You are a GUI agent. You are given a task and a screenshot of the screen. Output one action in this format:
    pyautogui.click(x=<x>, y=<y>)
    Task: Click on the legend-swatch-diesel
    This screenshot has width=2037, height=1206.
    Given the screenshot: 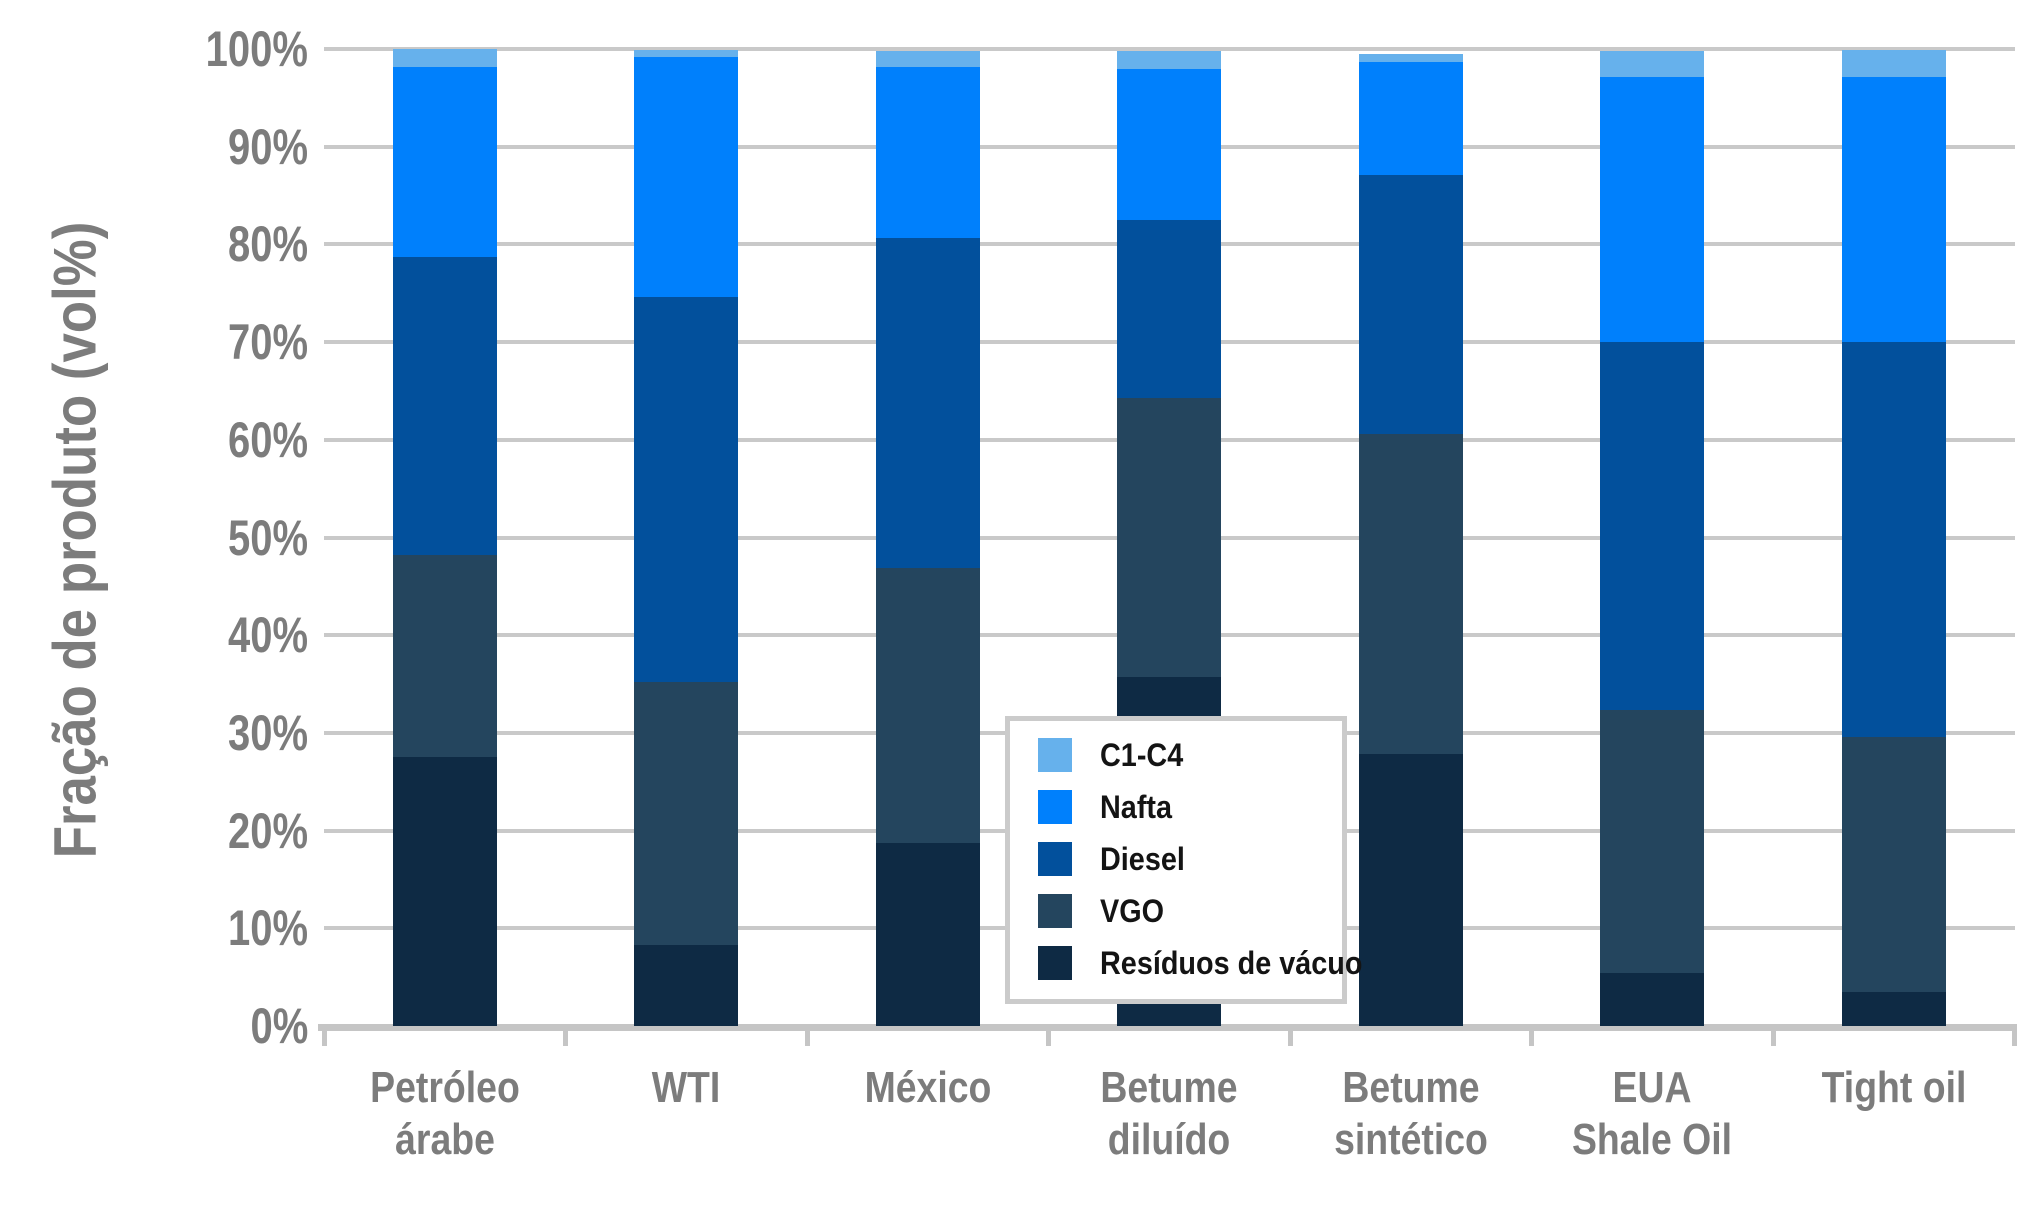 What is the action you would take?
    pyautogui.click(x=1055, y=859)
    